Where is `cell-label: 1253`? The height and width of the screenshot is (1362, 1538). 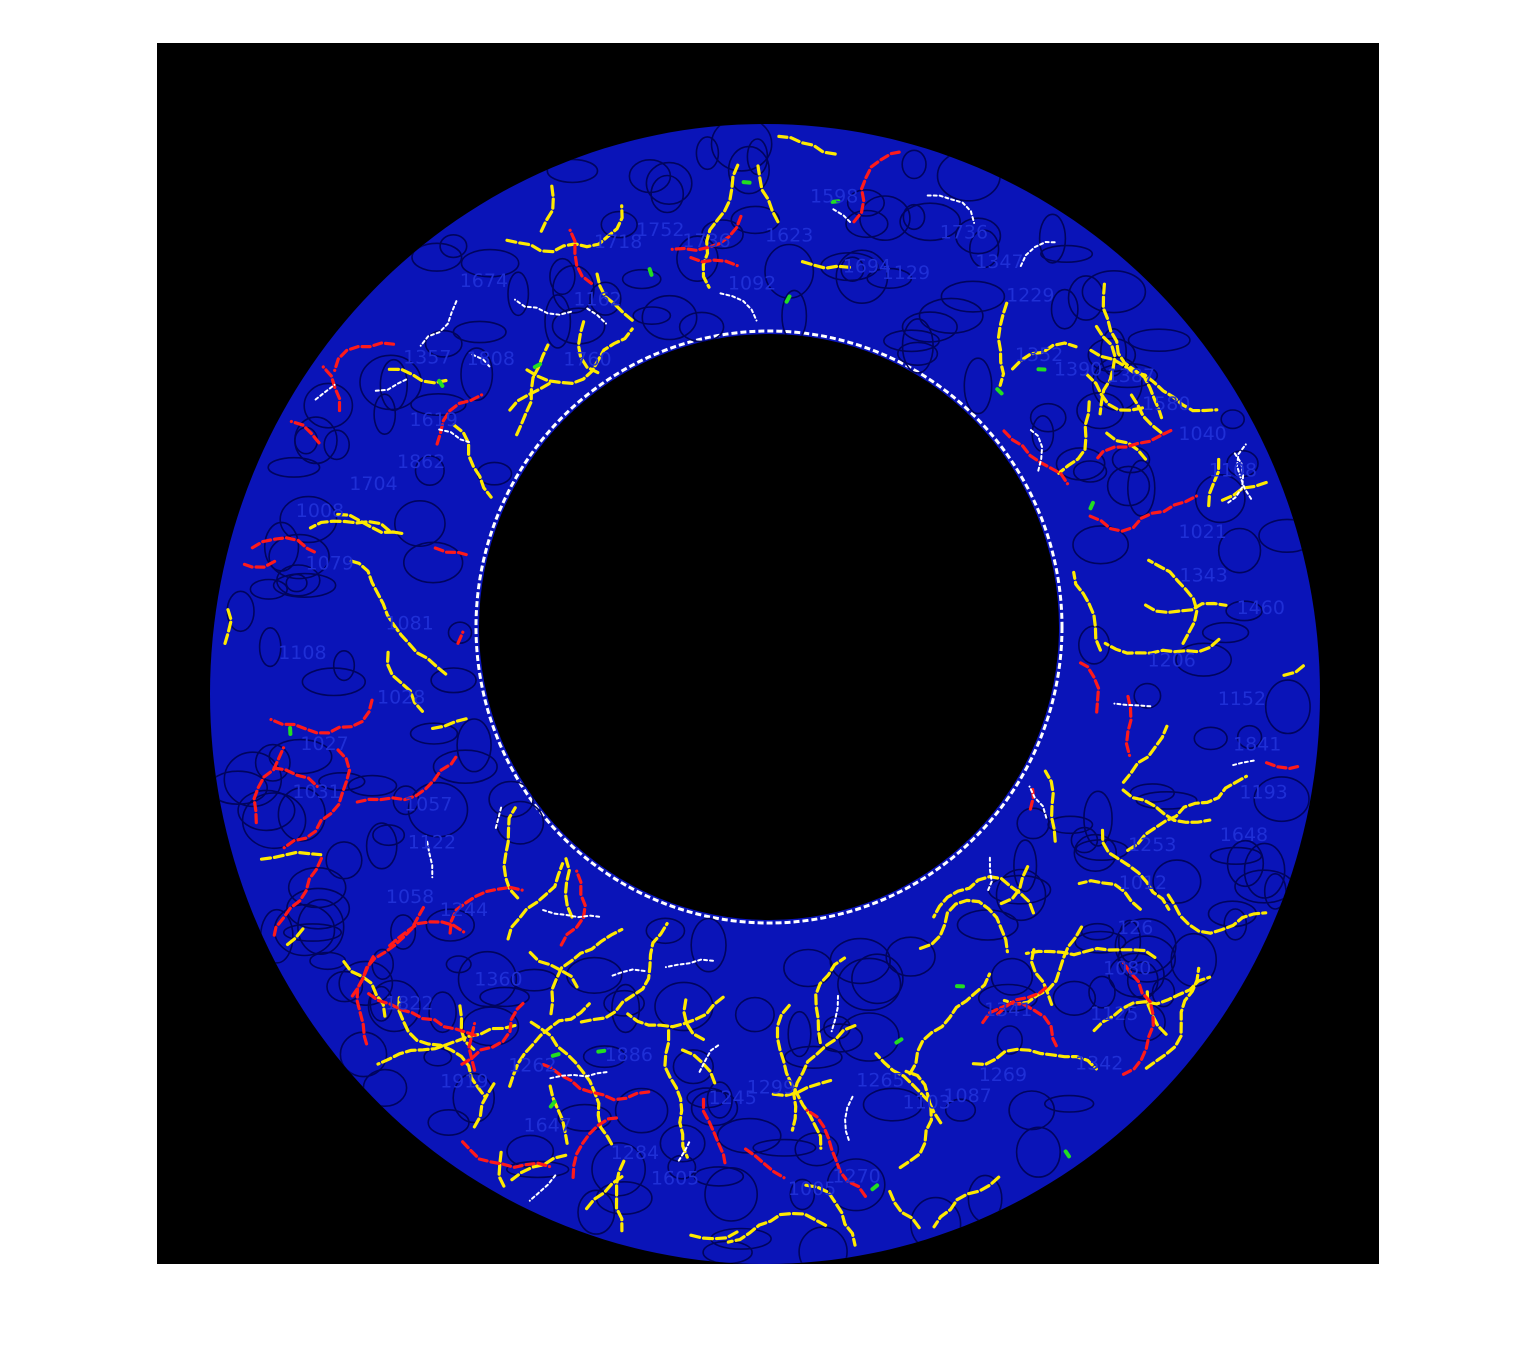 cell-label: 1253 is located at coordinates (1152, 845).